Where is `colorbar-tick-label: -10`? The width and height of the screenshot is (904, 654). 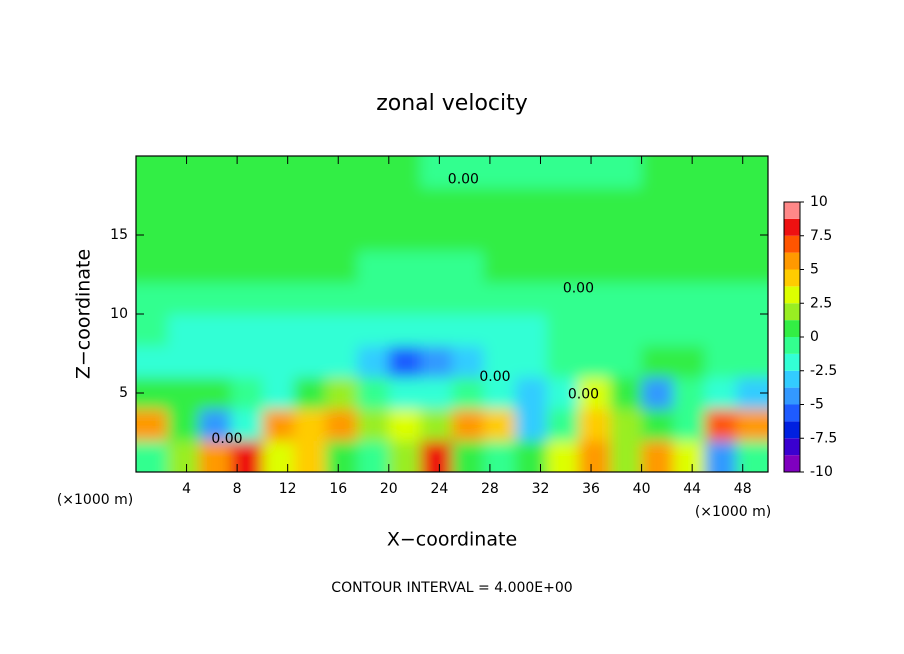
colorbar-tick-label: -10 is located at coordinates (821, 472).